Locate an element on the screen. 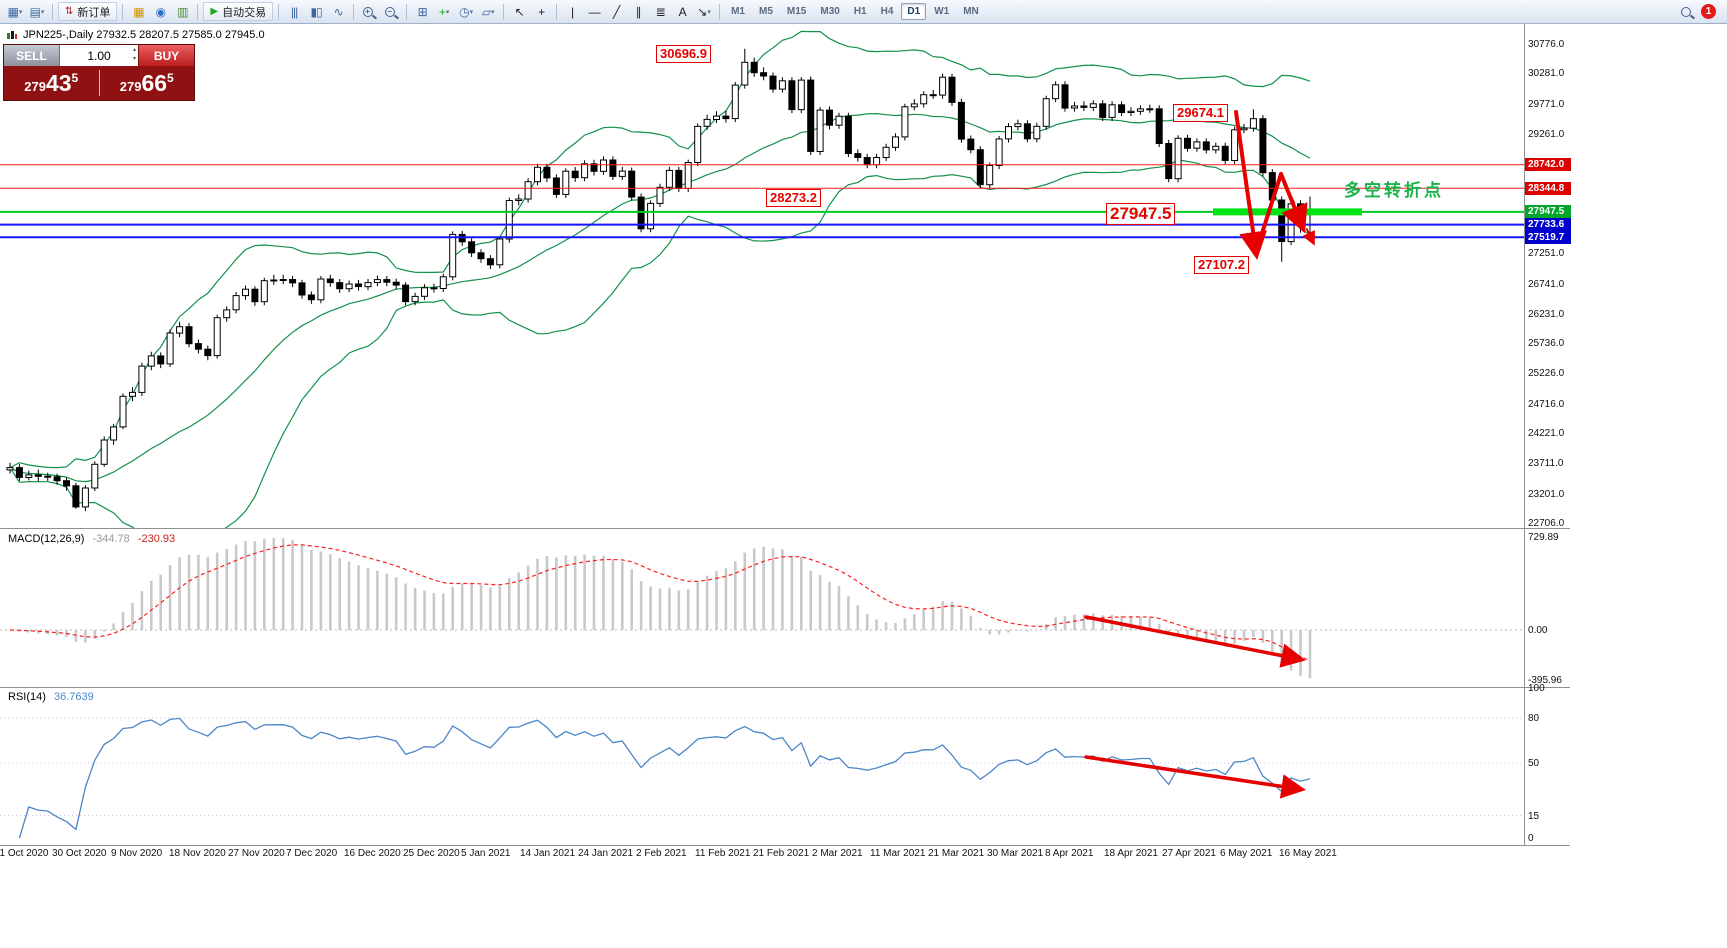  market-watch-icon: ▦ is located at coordinates (138, 11).